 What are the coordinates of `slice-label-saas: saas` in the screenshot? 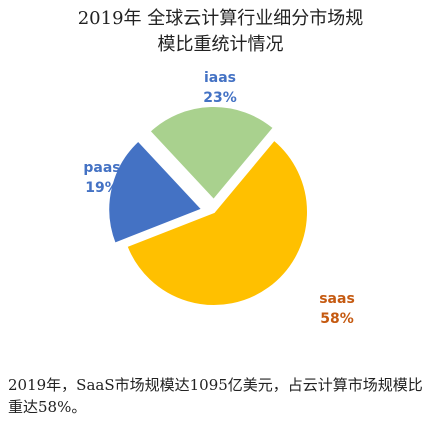 It's located at (337, 299).